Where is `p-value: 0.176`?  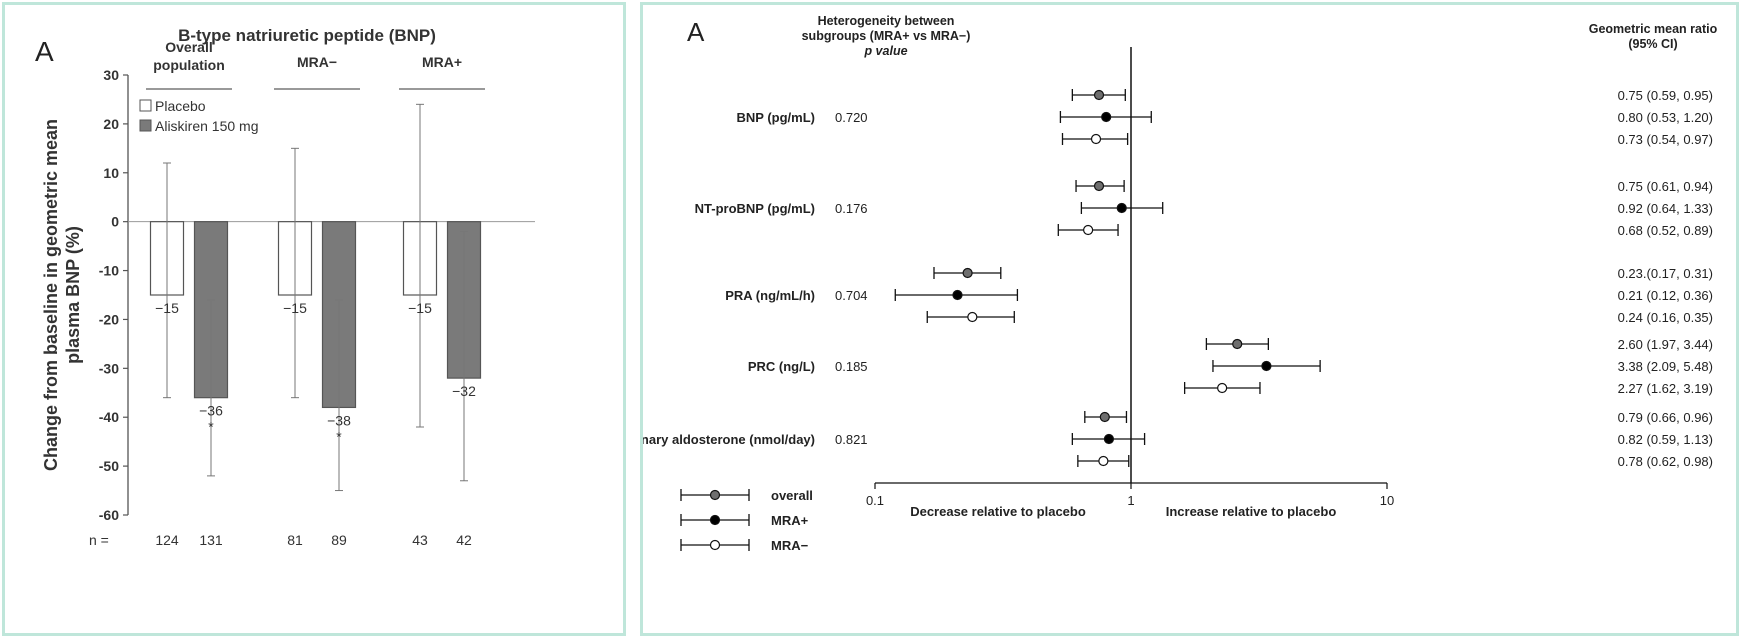
p-value: 0.176 is located at coordinates (851, 208).